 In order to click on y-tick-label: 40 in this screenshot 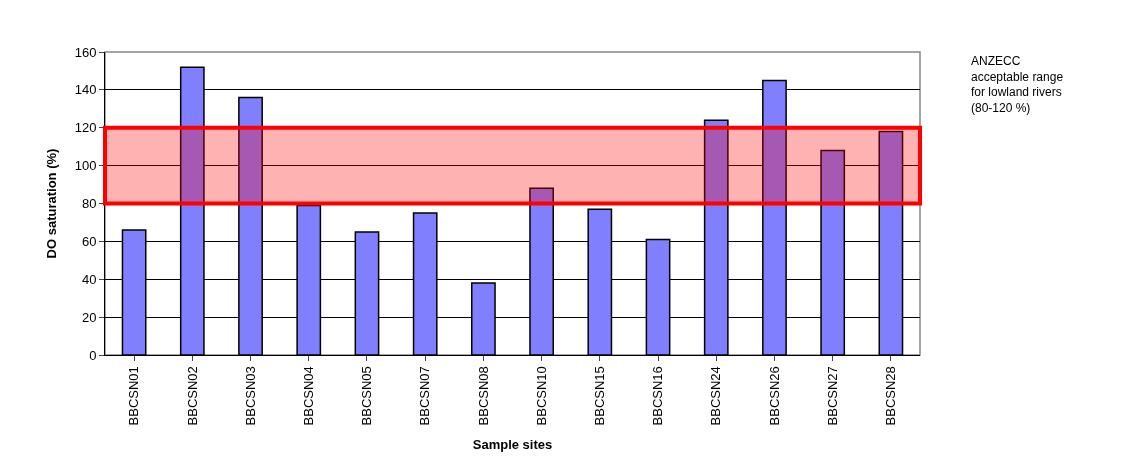, I will do `click(89, 279)`.